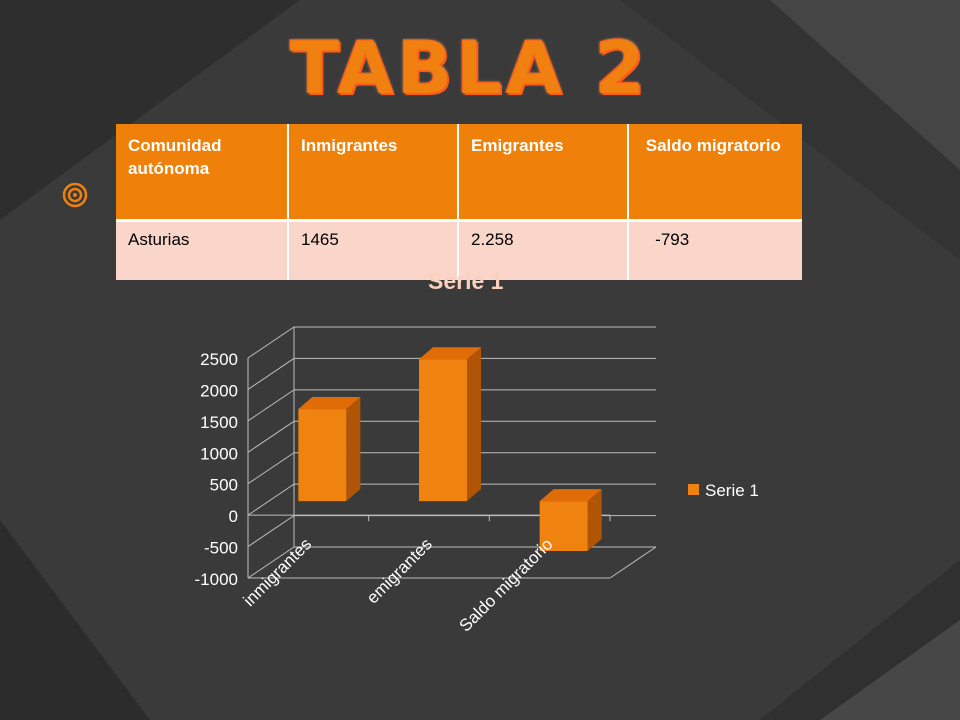  I want to click on table-cell: 1465, so click(373, 250).